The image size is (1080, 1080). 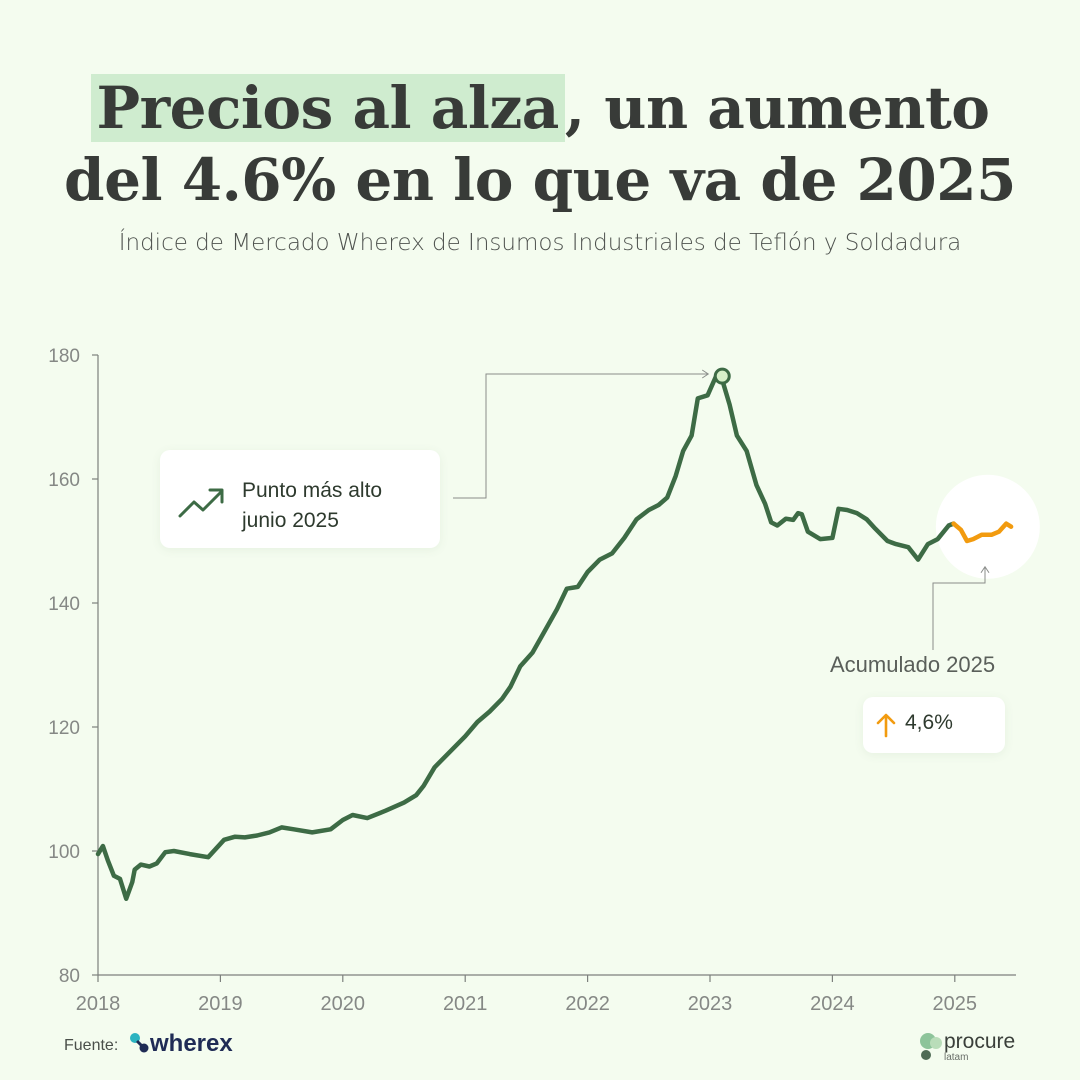 What do you see at coordinates (913, 664) in the screenshot?
I see `acumulado-label: Acumulado 2025` at bounding box center [913, 664].